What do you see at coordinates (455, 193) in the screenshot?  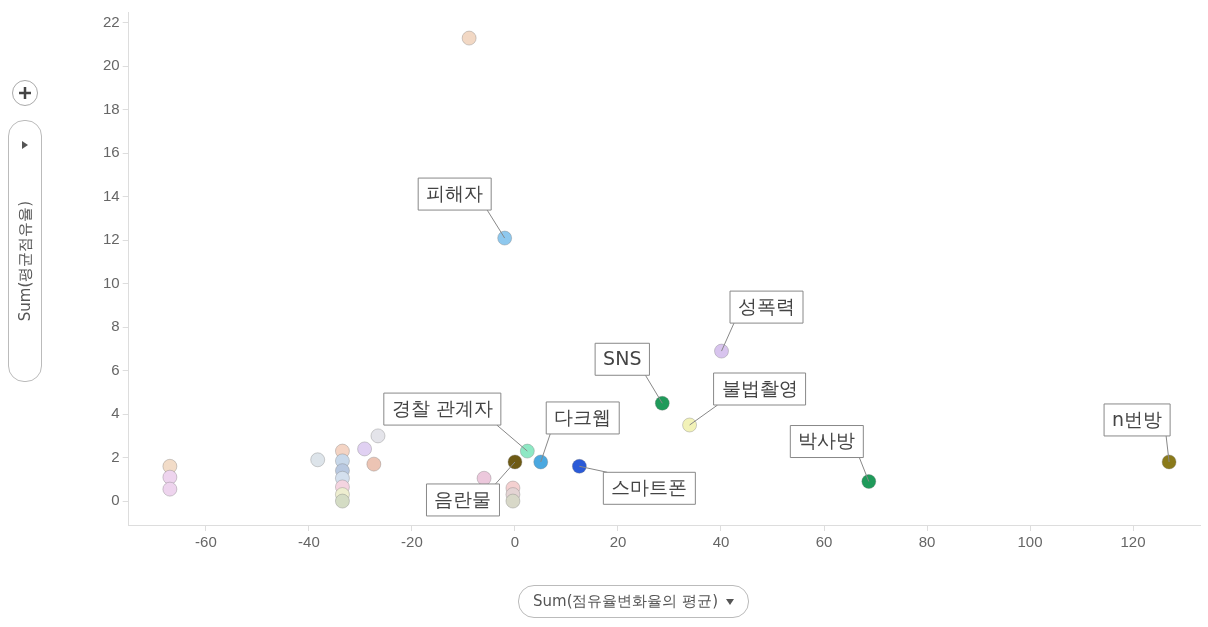 I see `annotation: 피해자` at bounding box center [455, 193].